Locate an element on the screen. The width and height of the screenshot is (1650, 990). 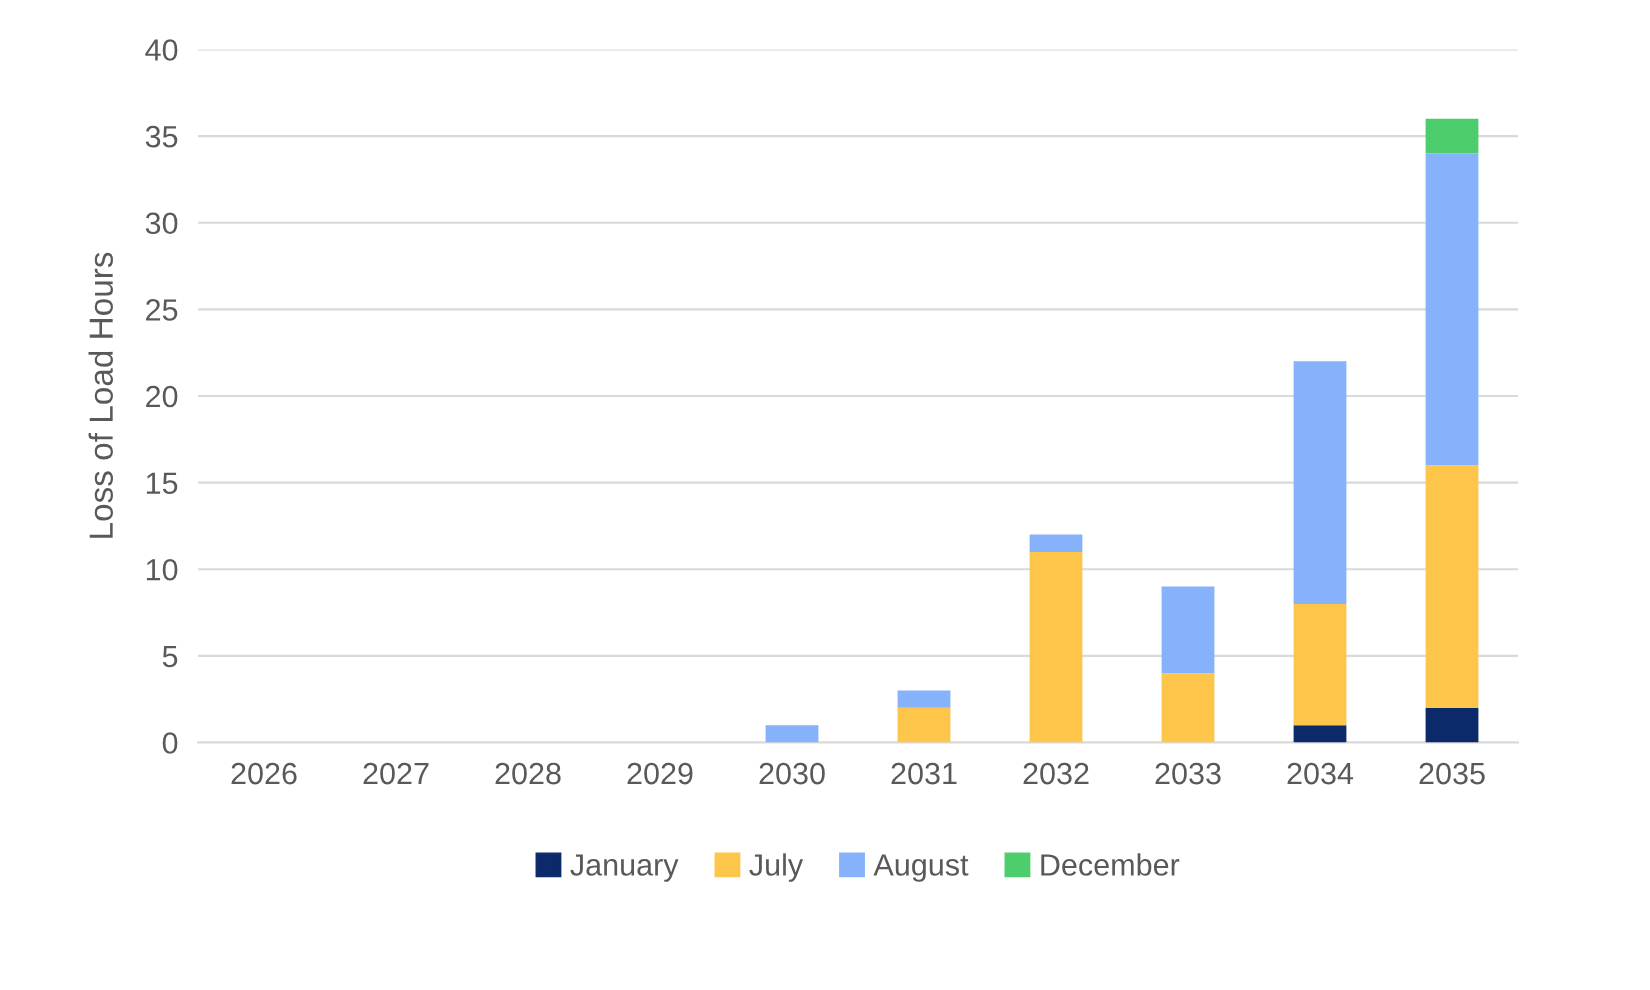
x-tick-label: 2028 is located at coordinates (528, 773).